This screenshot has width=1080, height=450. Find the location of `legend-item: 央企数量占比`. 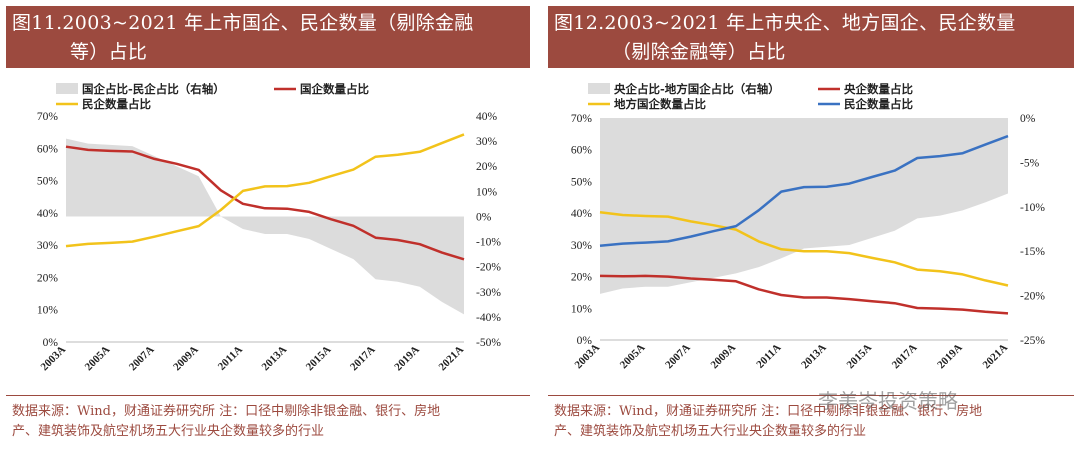

legend-item: 央企数量占比 is located at coordinates (865, 89).